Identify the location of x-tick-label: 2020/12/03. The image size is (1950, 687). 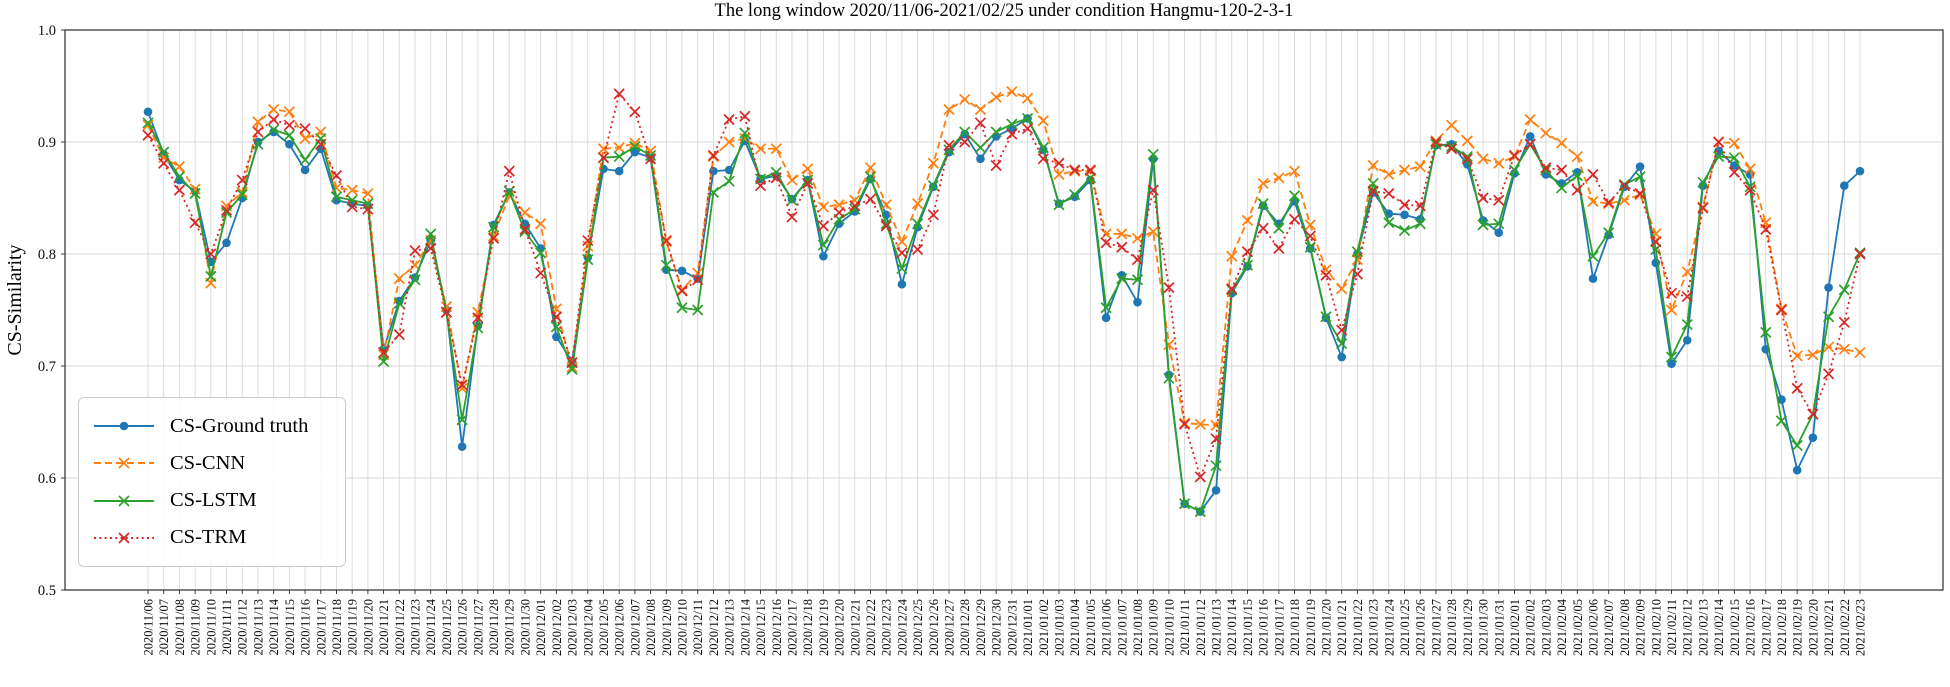
(573, 627).